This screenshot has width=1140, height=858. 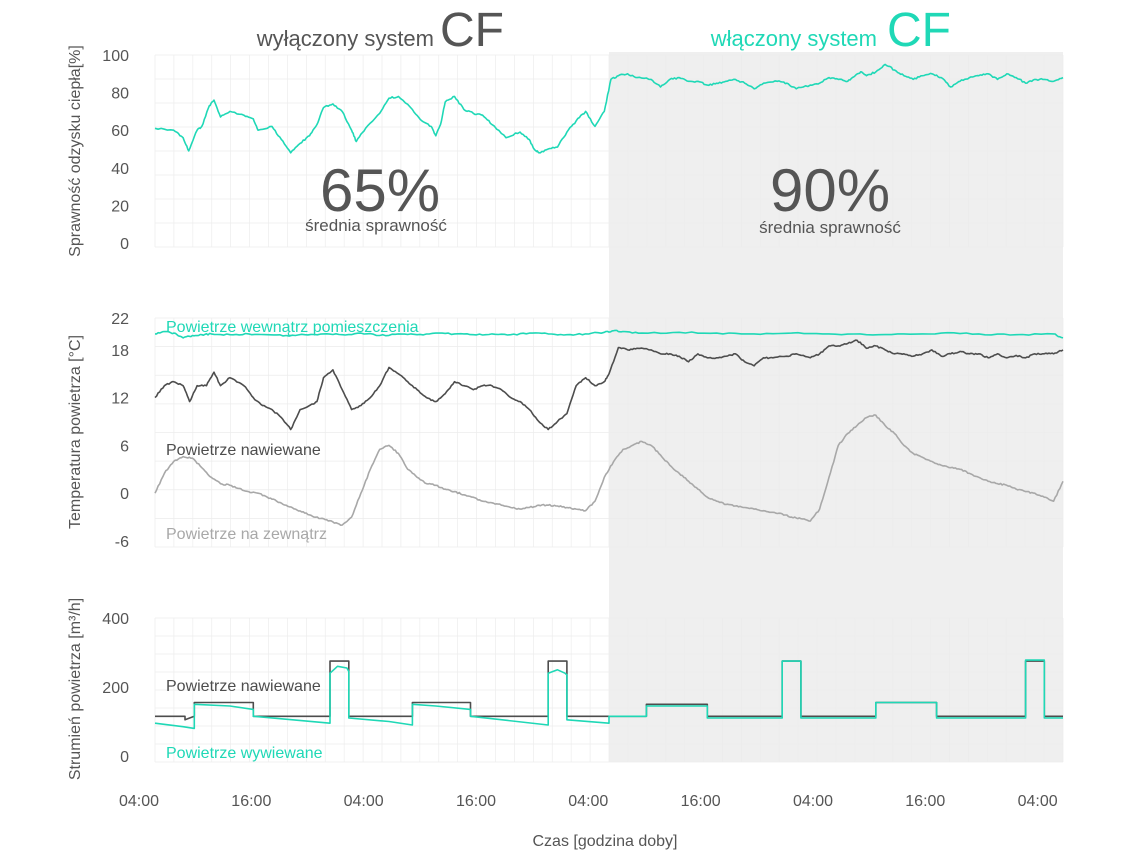 I want to click on y-tick-label: 200, so click(x=115, y=688).